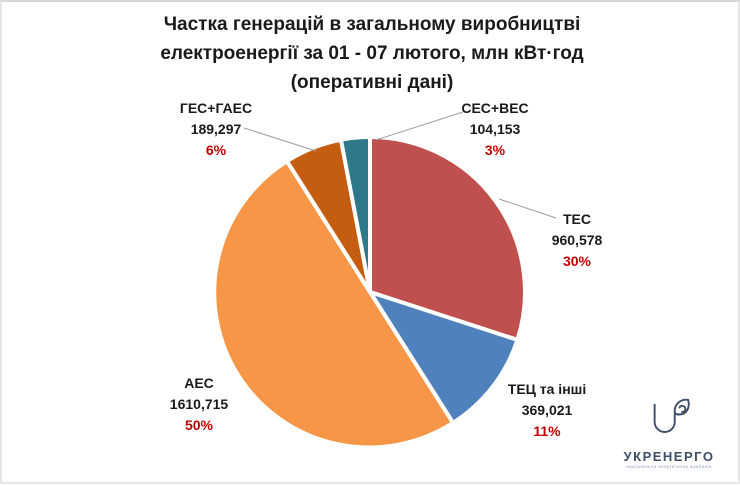 The image size is (740, 486). What do you see at coordinates (669, 456) in the screenshot?
I see `logo-wordmark: УКРЕНЕРГО` at bounding box center [669, 456].